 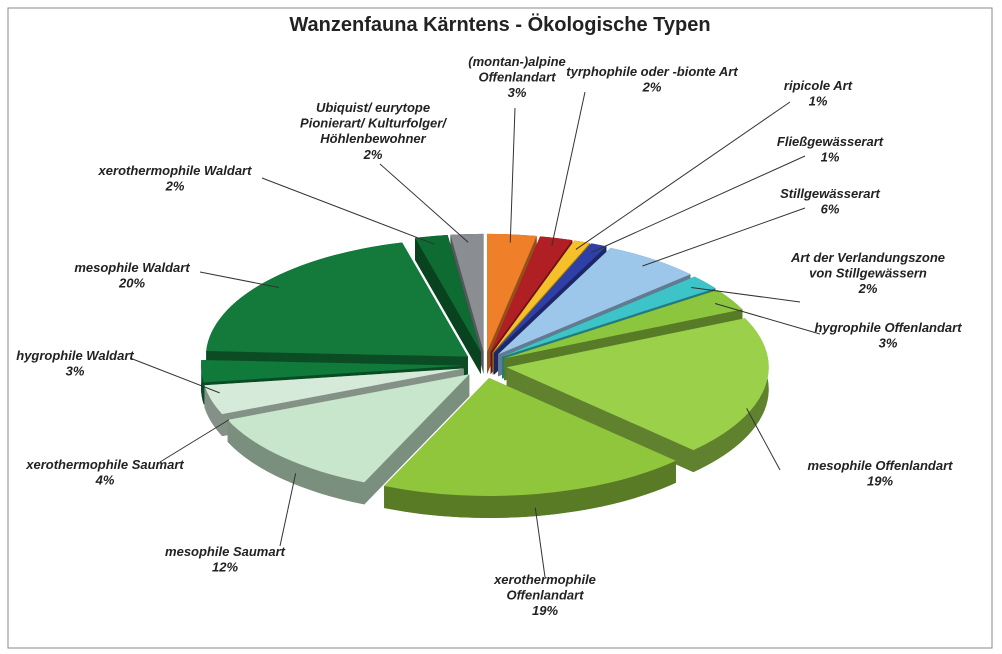 What do you see at coordinates (818, 85) in the screenshot?
I see `category-label: ripicole Art` at bounding box center [818, 85].